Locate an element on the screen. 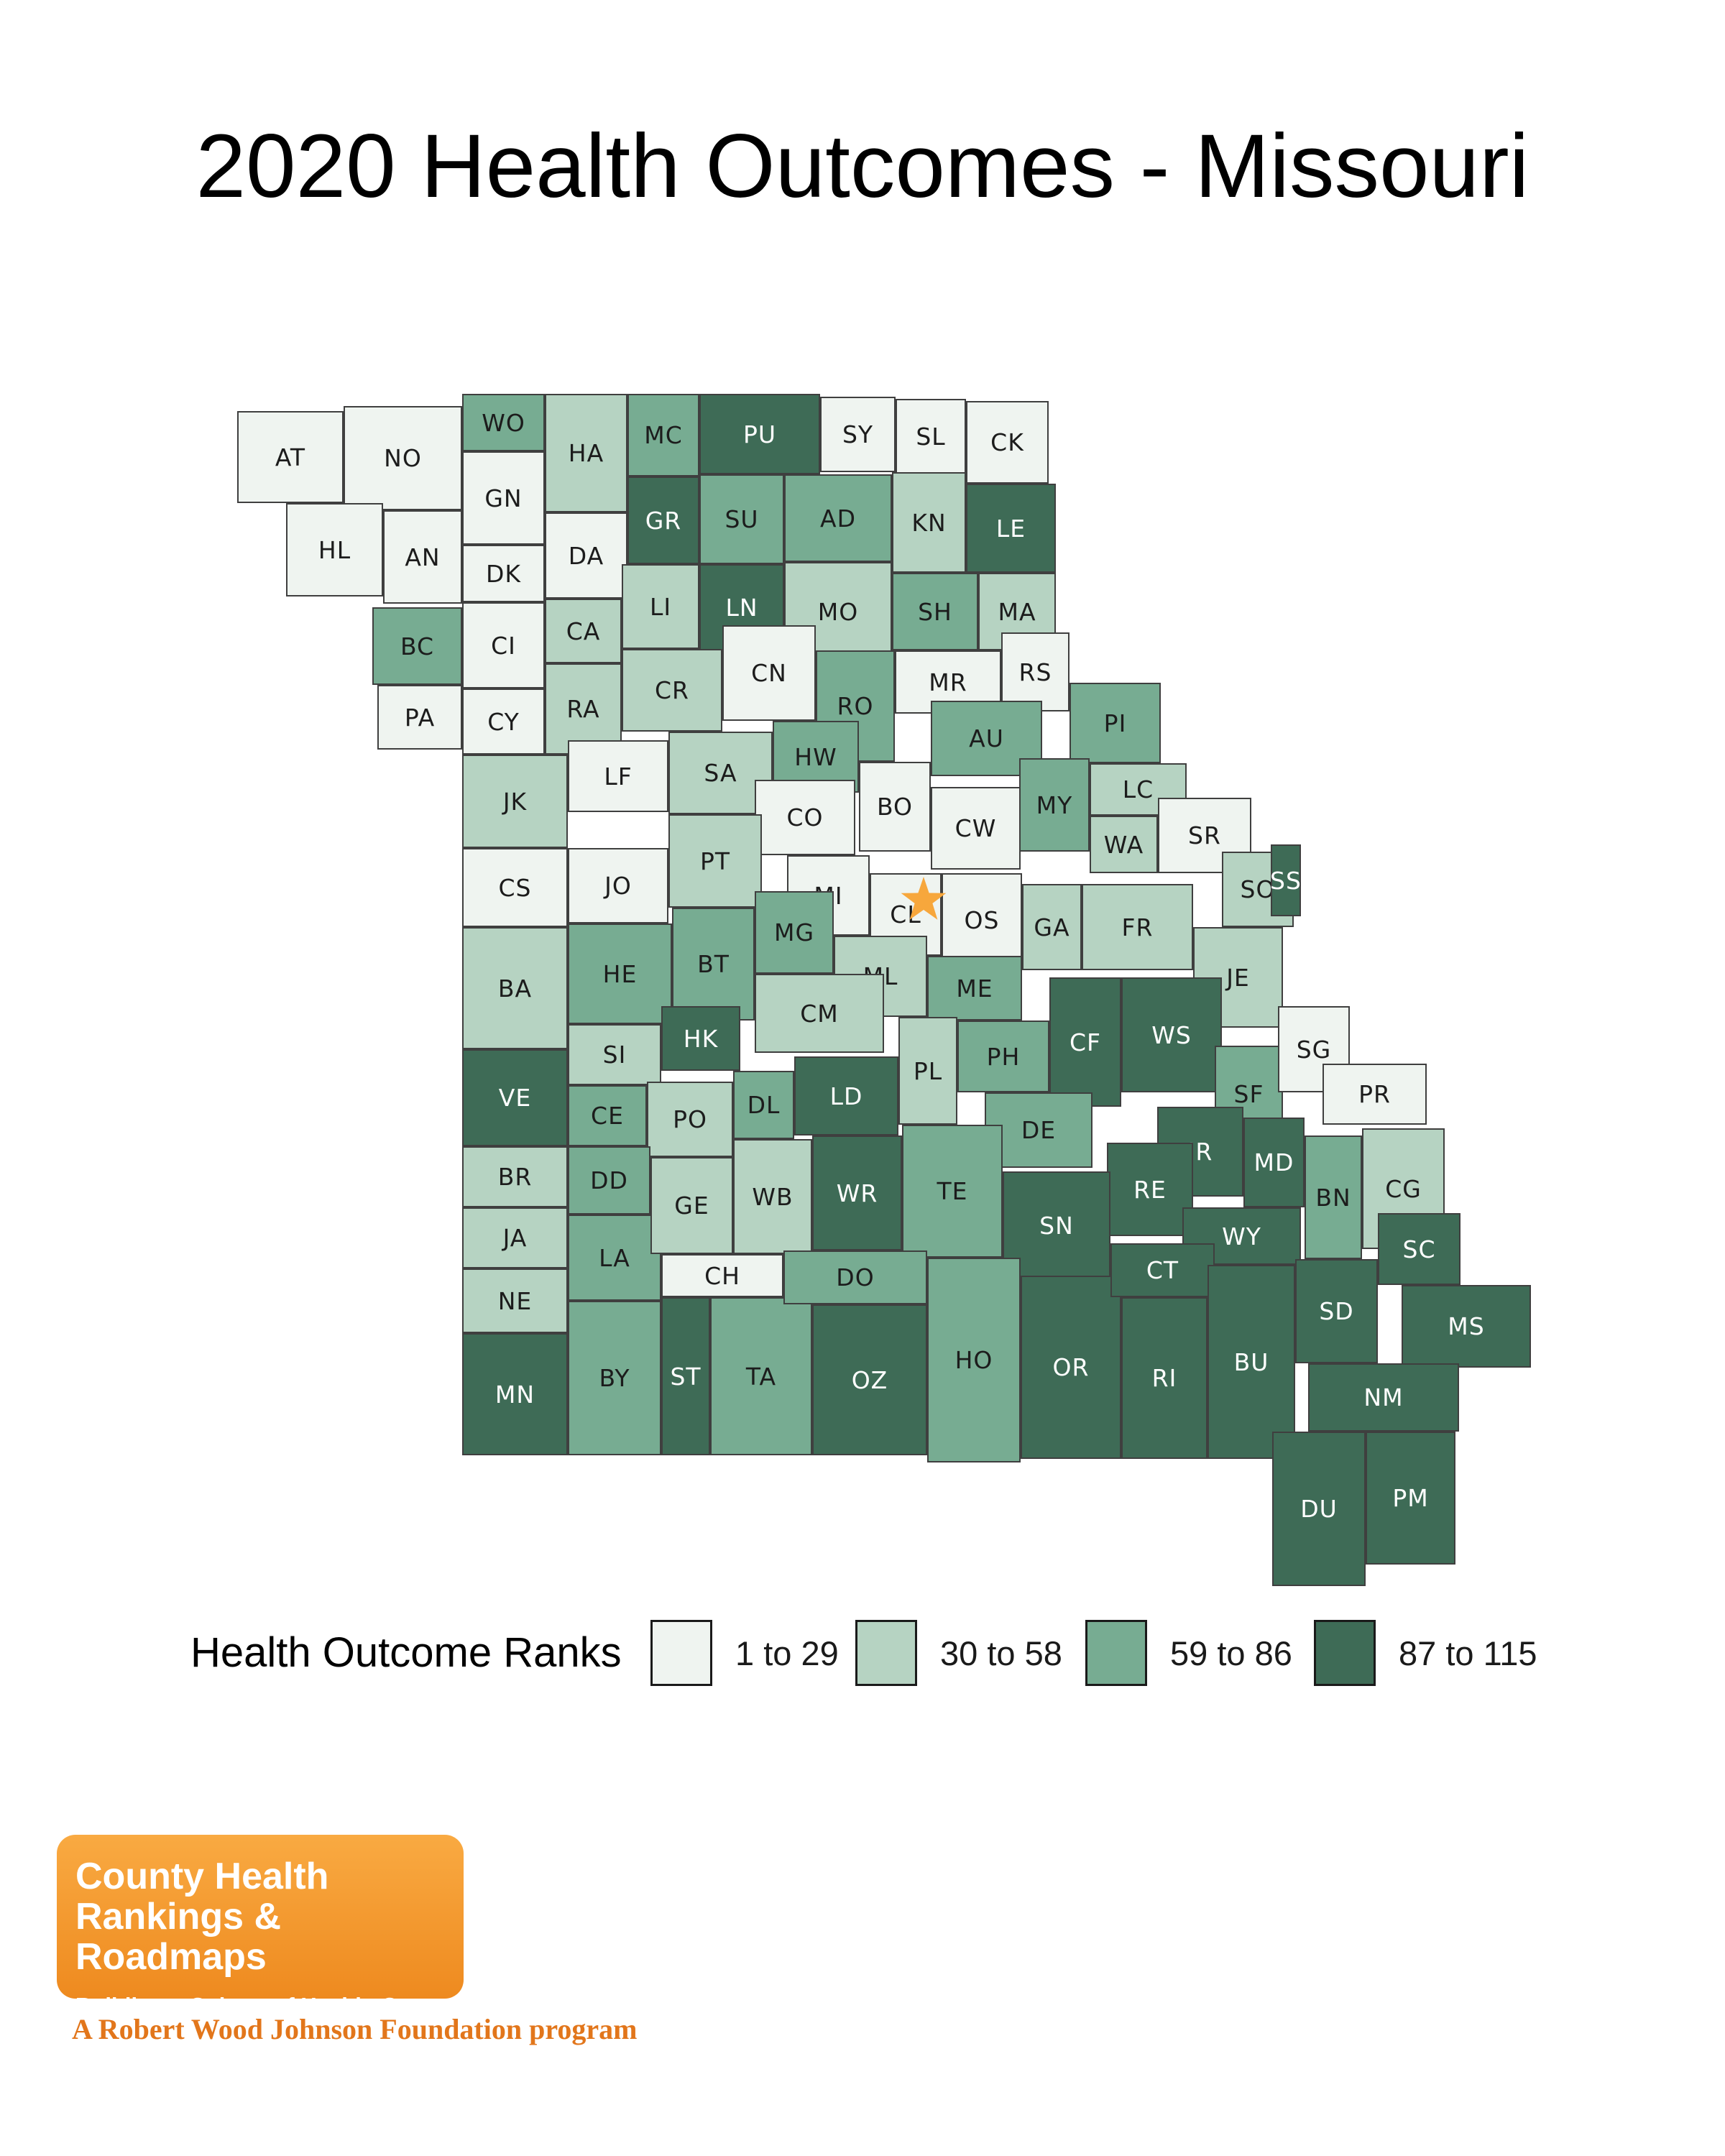 The height and width of the screenshot is (2156, 1725). county-ha: HA is located at coordinates (586, 453).